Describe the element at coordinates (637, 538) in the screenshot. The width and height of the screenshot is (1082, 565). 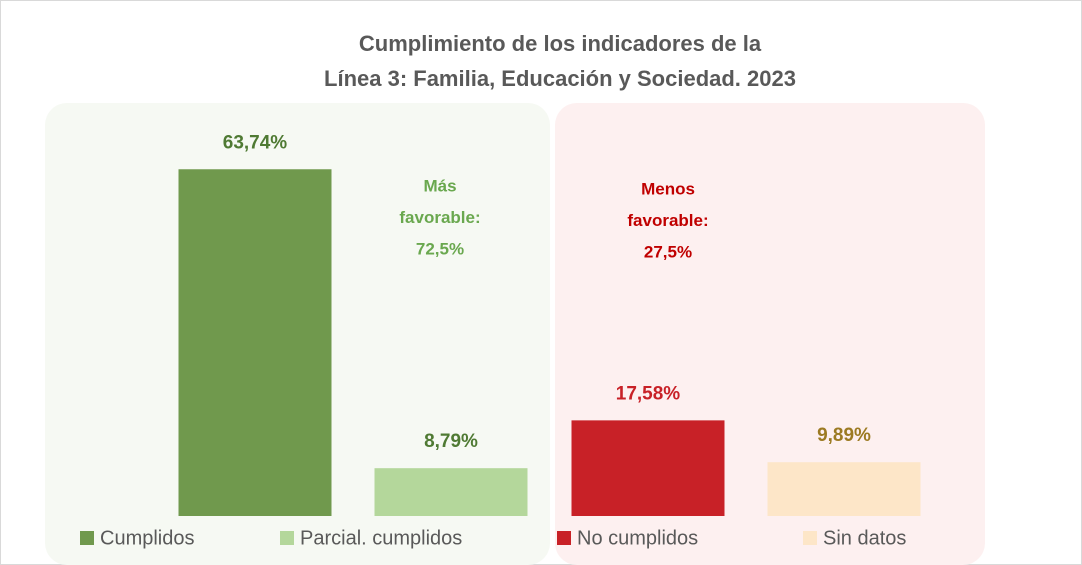
I see `legend-label: No cumplidos` at that location.